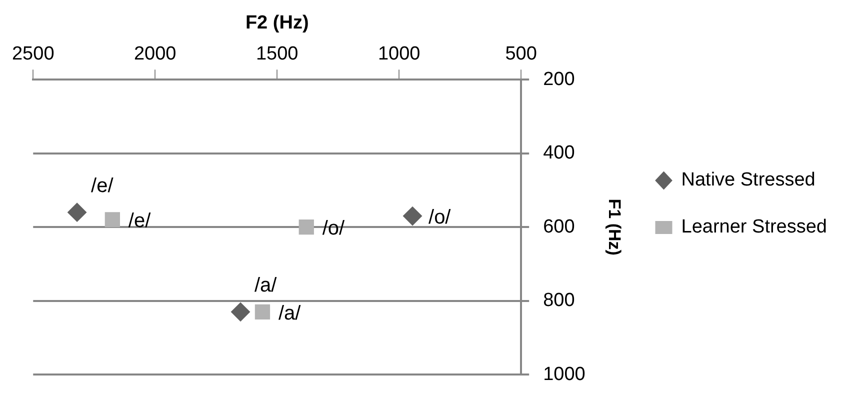 The width and height of the screenshot is (859, 408). I want to click on y-tick-label: 800, so click(559, 301).